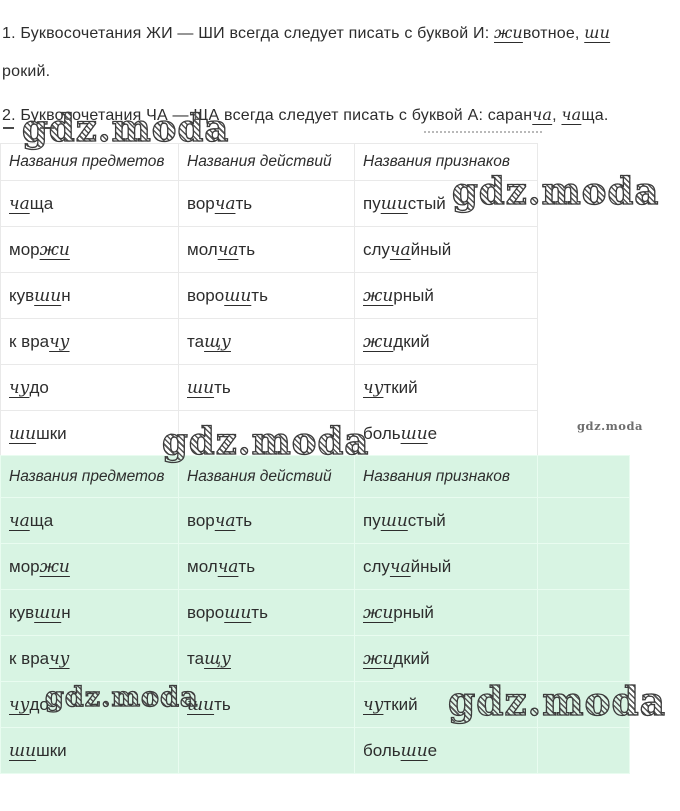 The height and width of the screenshot is (811, 680). I want to click on word-cell: жирный, so click(446, 612).